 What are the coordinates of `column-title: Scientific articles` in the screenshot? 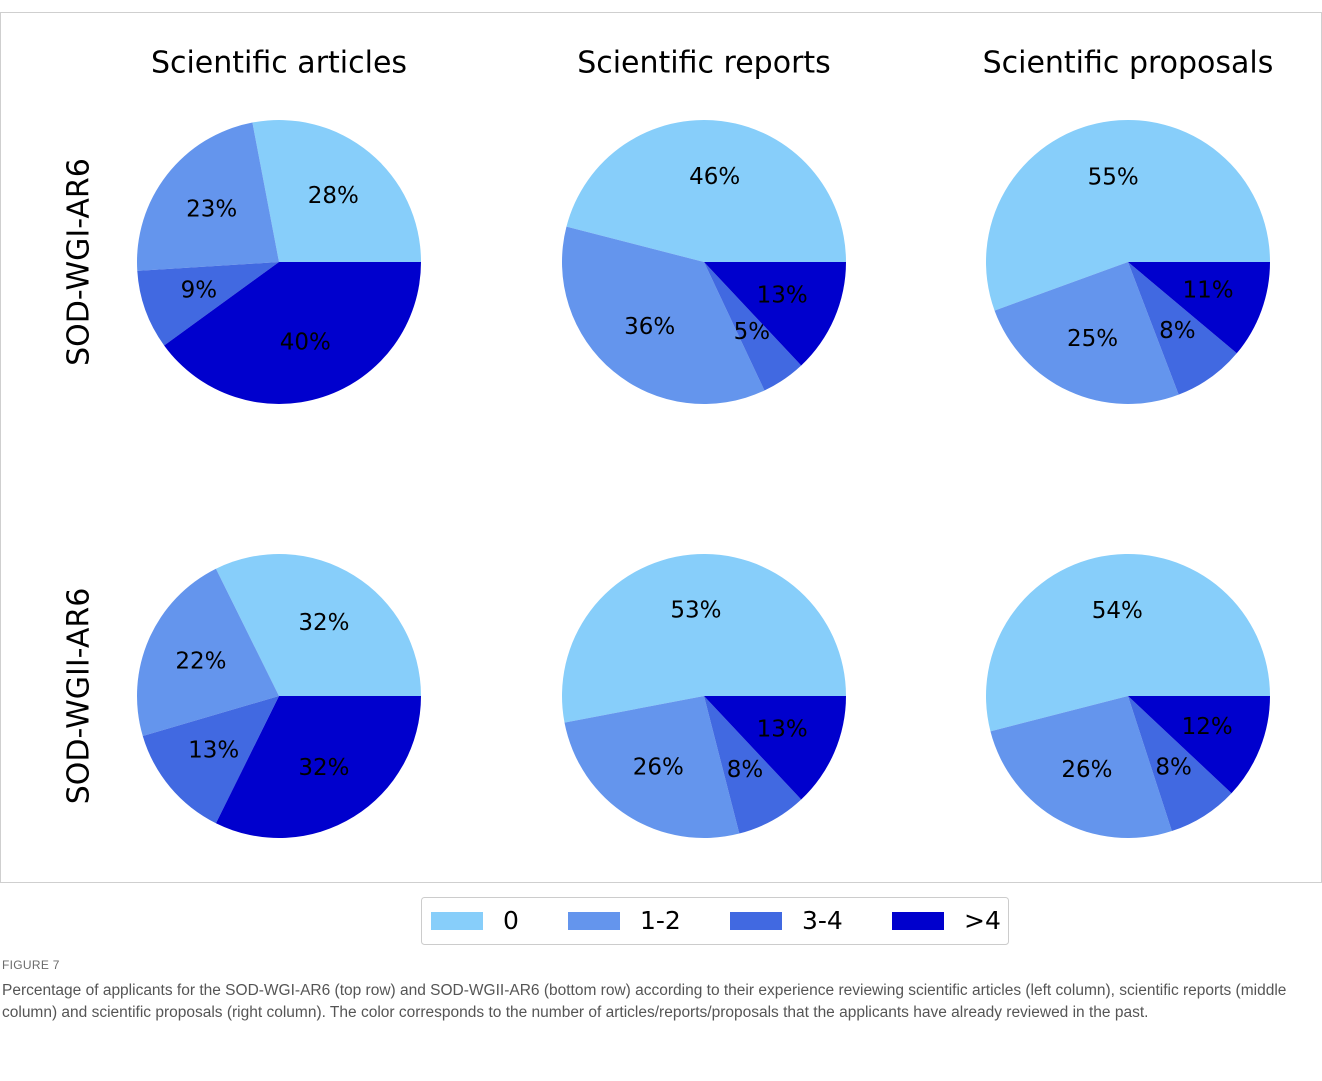 It's located at (279, 63).